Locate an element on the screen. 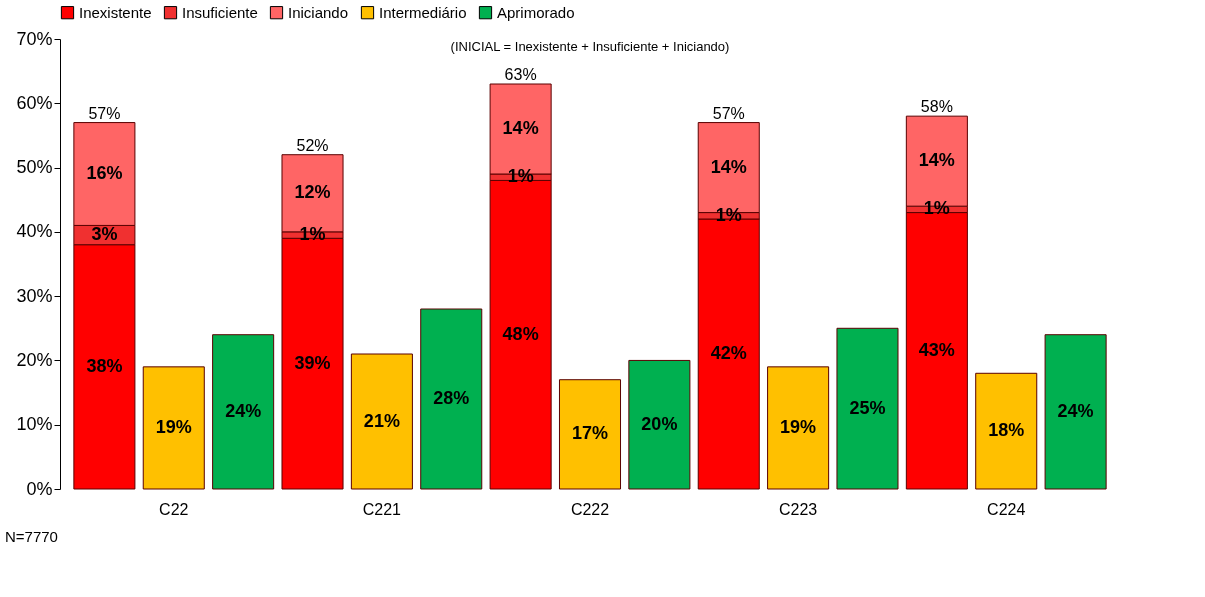 The height and width of the screenshot is (597, 1205). x-tick-label: C224 is located at coordinates (1006, 509).